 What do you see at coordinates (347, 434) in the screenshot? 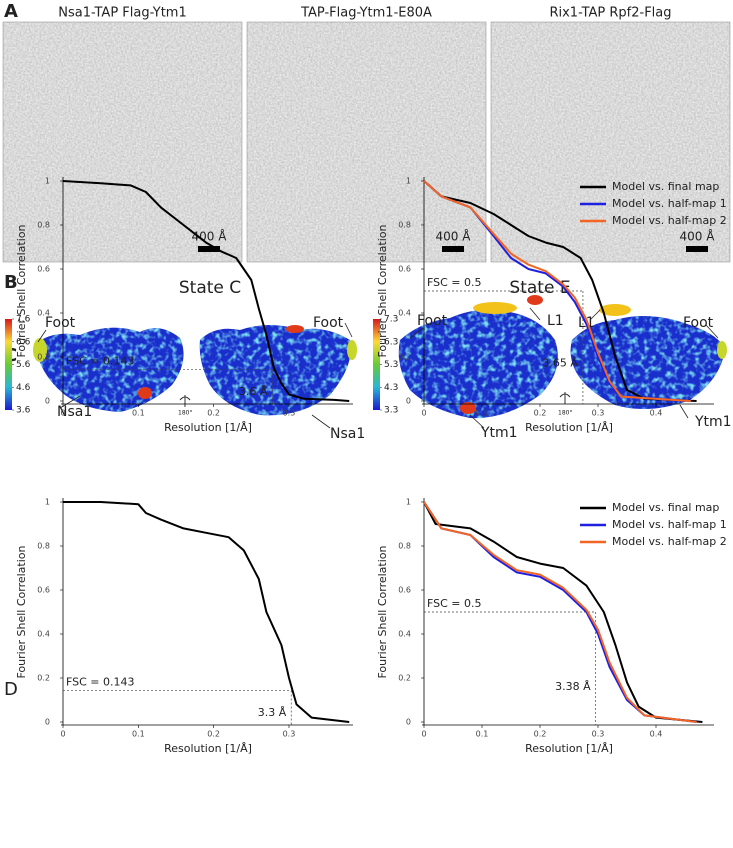
I see `map-label: Nsa1` at bounding box center [347, 434].